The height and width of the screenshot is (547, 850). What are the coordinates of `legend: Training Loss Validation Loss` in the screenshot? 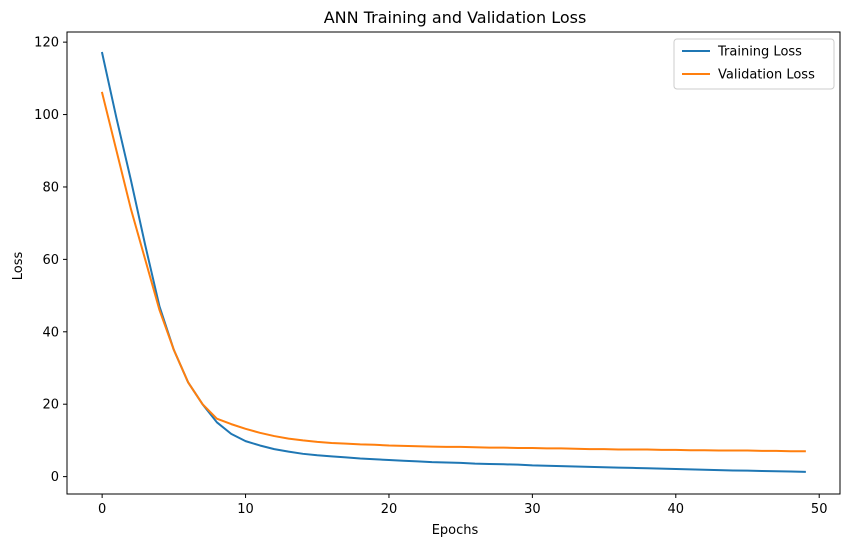 It's located at (754, 64).